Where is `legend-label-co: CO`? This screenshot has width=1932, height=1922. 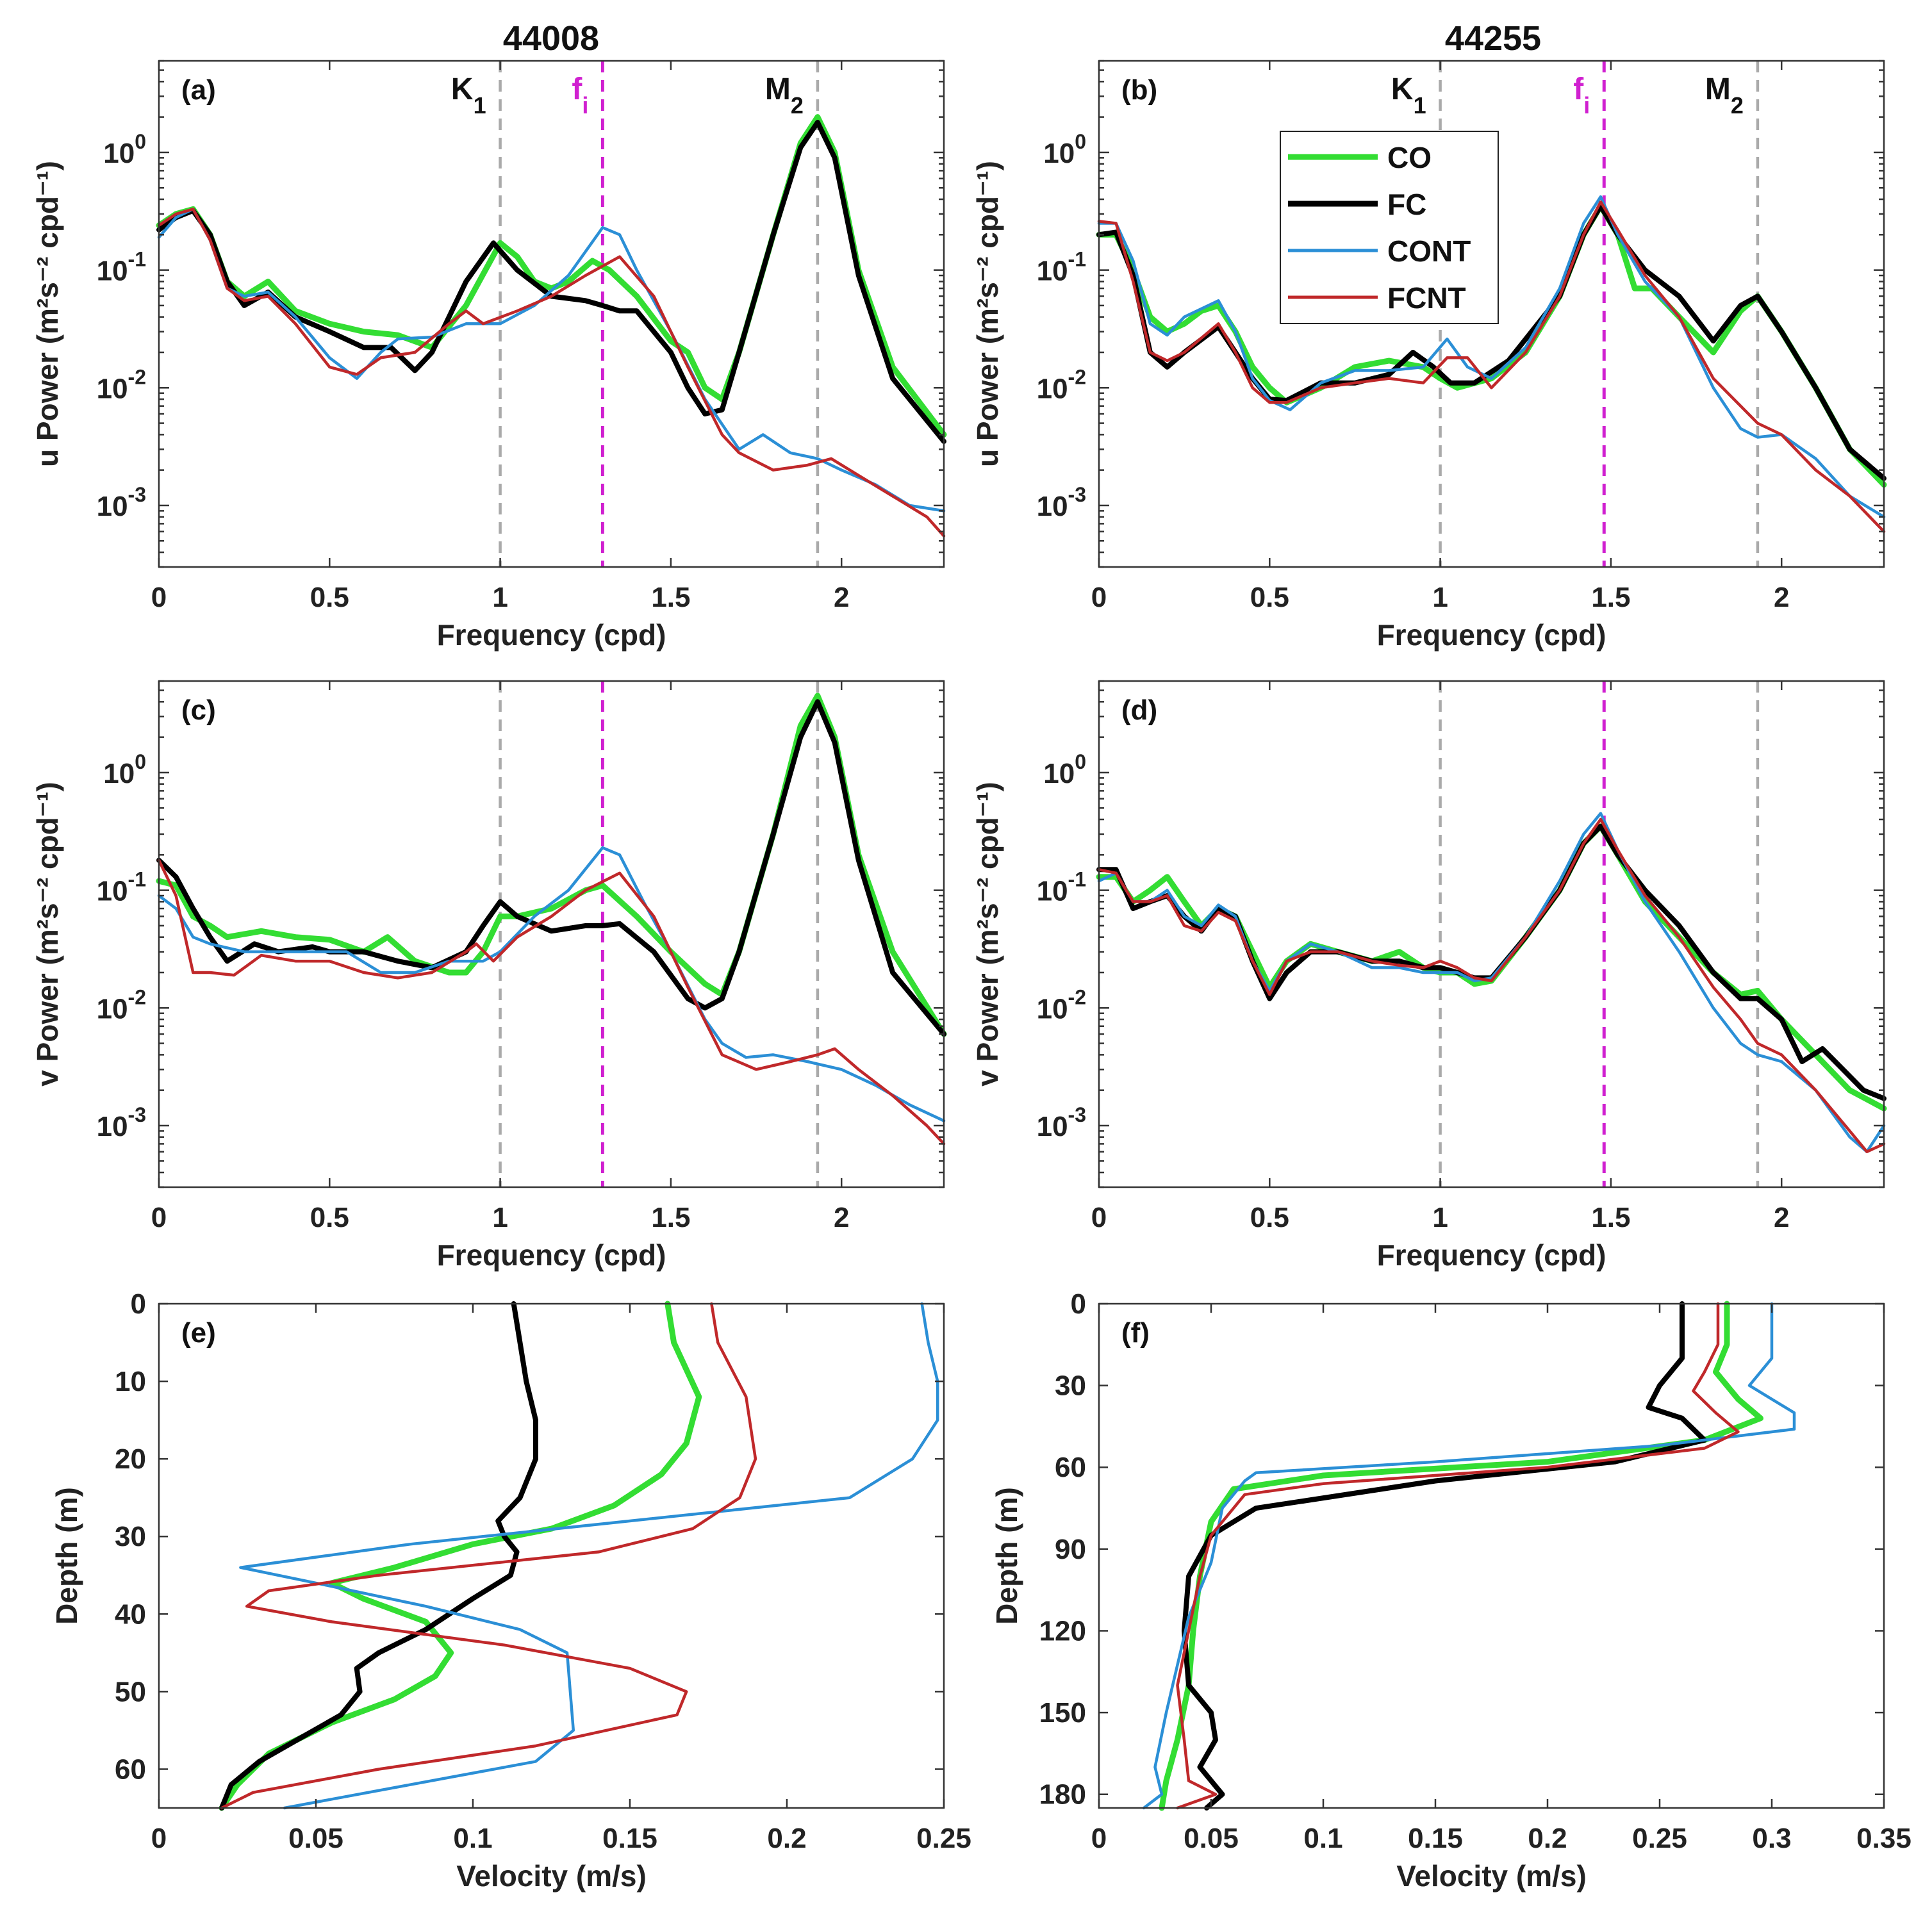 legend-label-co: CO is located at coordinates (1409, 158).